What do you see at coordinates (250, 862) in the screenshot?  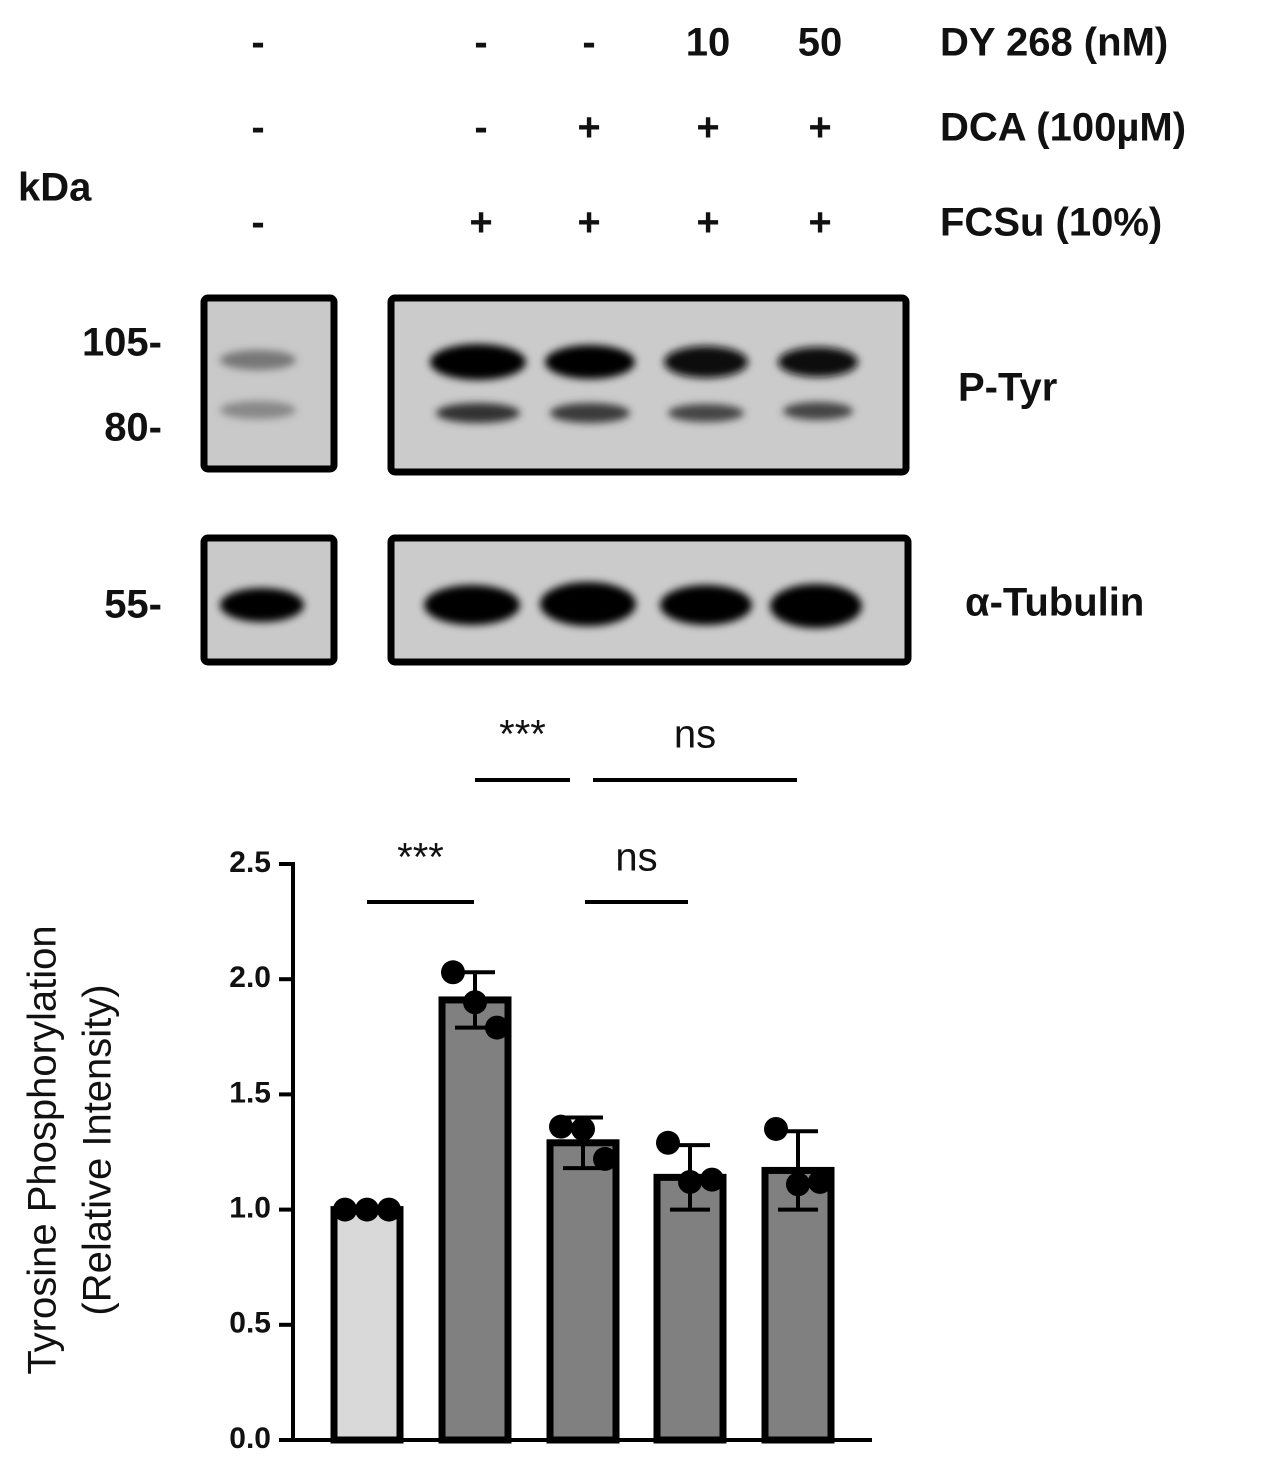 I see `y-tick-label: 2.5` at bounding box center [250, 862].